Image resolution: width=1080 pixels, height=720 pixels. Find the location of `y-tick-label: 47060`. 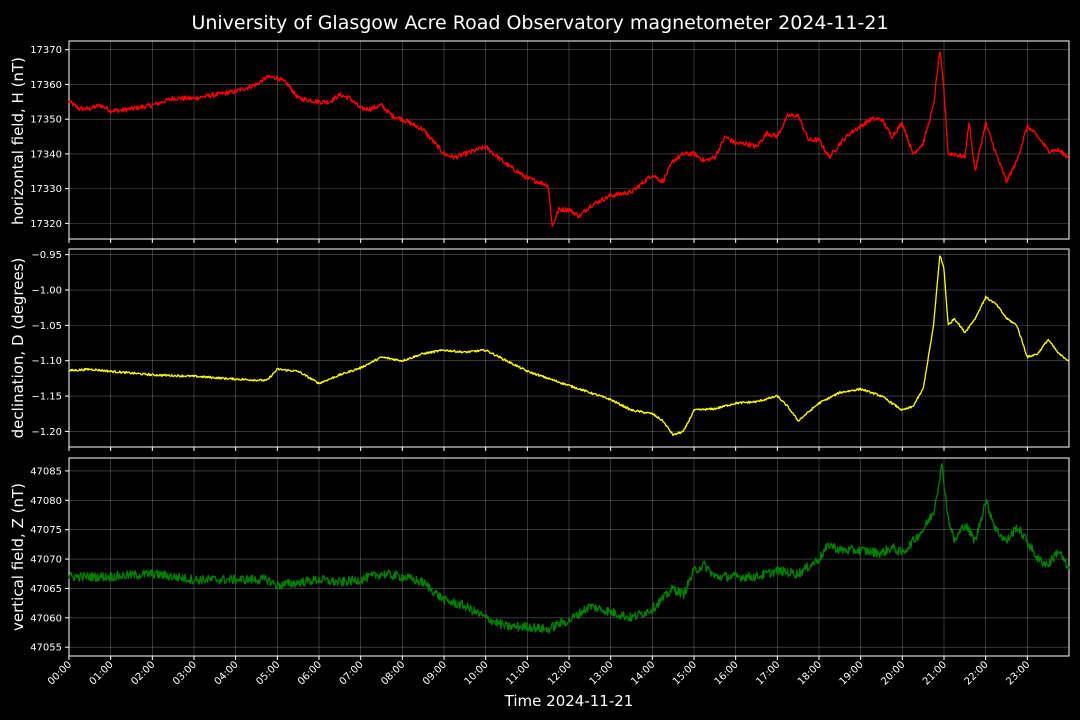

y-tick-label: 47060 is located at coordinates (46, 618).